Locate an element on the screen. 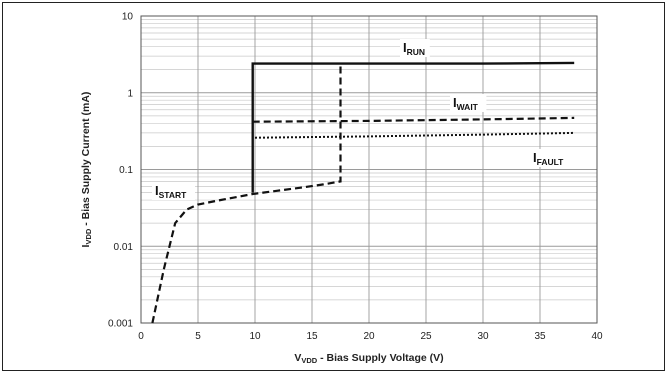 The image size is (669, 375). y-tick-label: 0.001 is located at coordinates (120, 324).